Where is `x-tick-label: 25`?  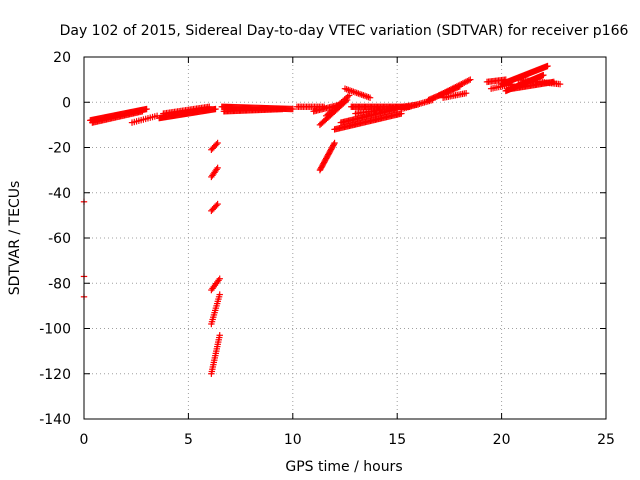 x-tick-label: 25 is located at coordinates (606, 440).